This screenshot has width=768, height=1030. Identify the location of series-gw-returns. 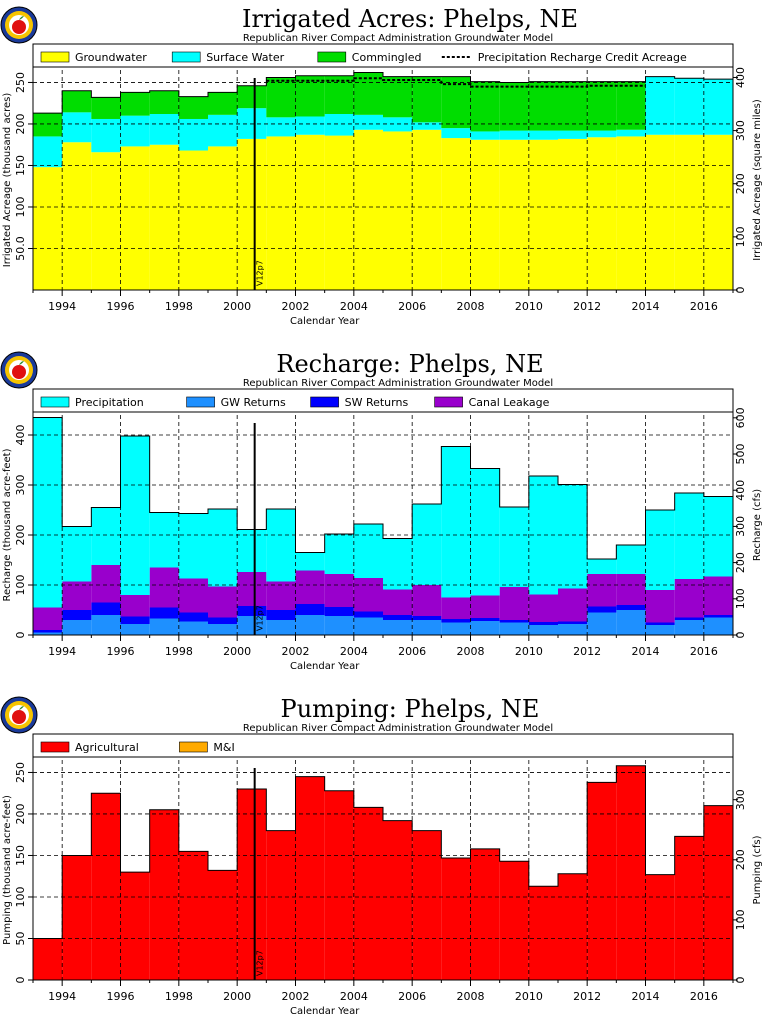
(383, 622).